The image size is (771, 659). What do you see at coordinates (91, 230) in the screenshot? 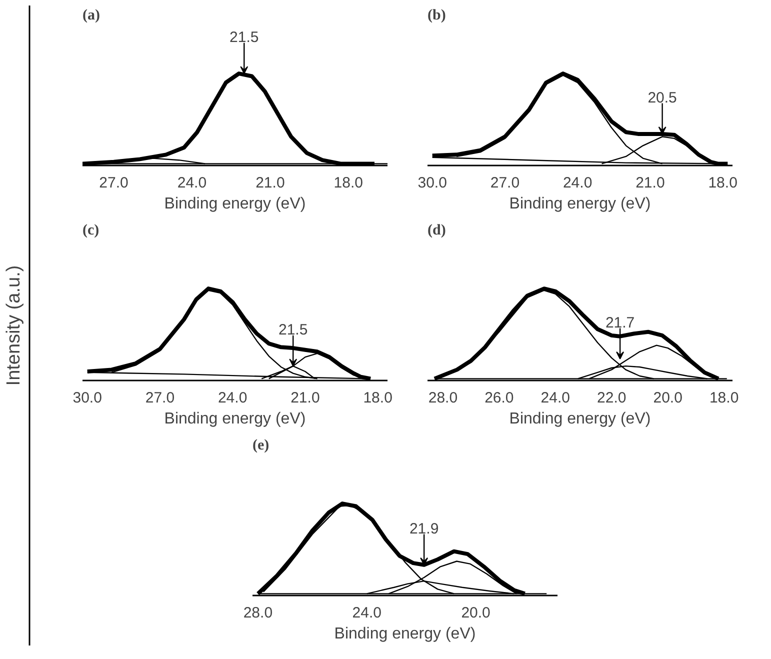
I see `chart-title: (c)` at bounding box center [91, 230].